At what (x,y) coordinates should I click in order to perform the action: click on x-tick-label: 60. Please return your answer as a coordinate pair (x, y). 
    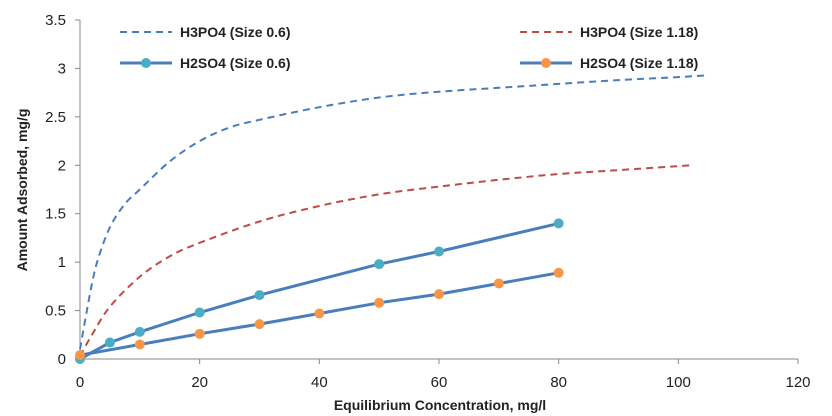
    Looking at the image, I should click on (439, 382).